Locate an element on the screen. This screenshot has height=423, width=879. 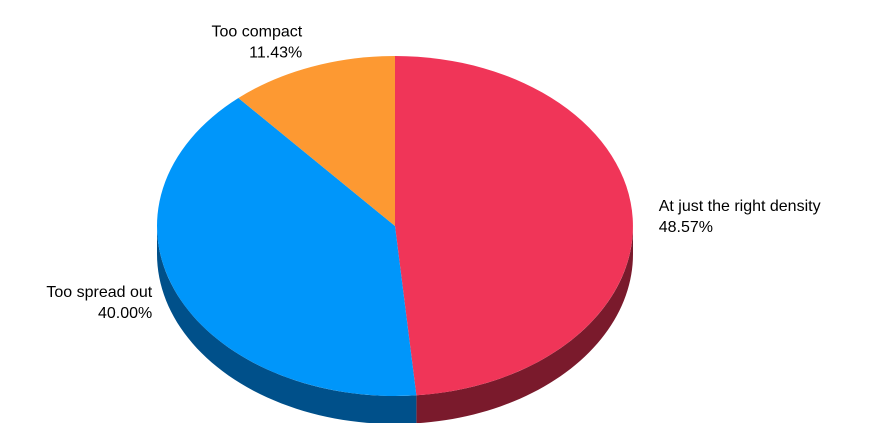
slice-percent-too-compact: 11.43% is located at coordinates (275, 53).